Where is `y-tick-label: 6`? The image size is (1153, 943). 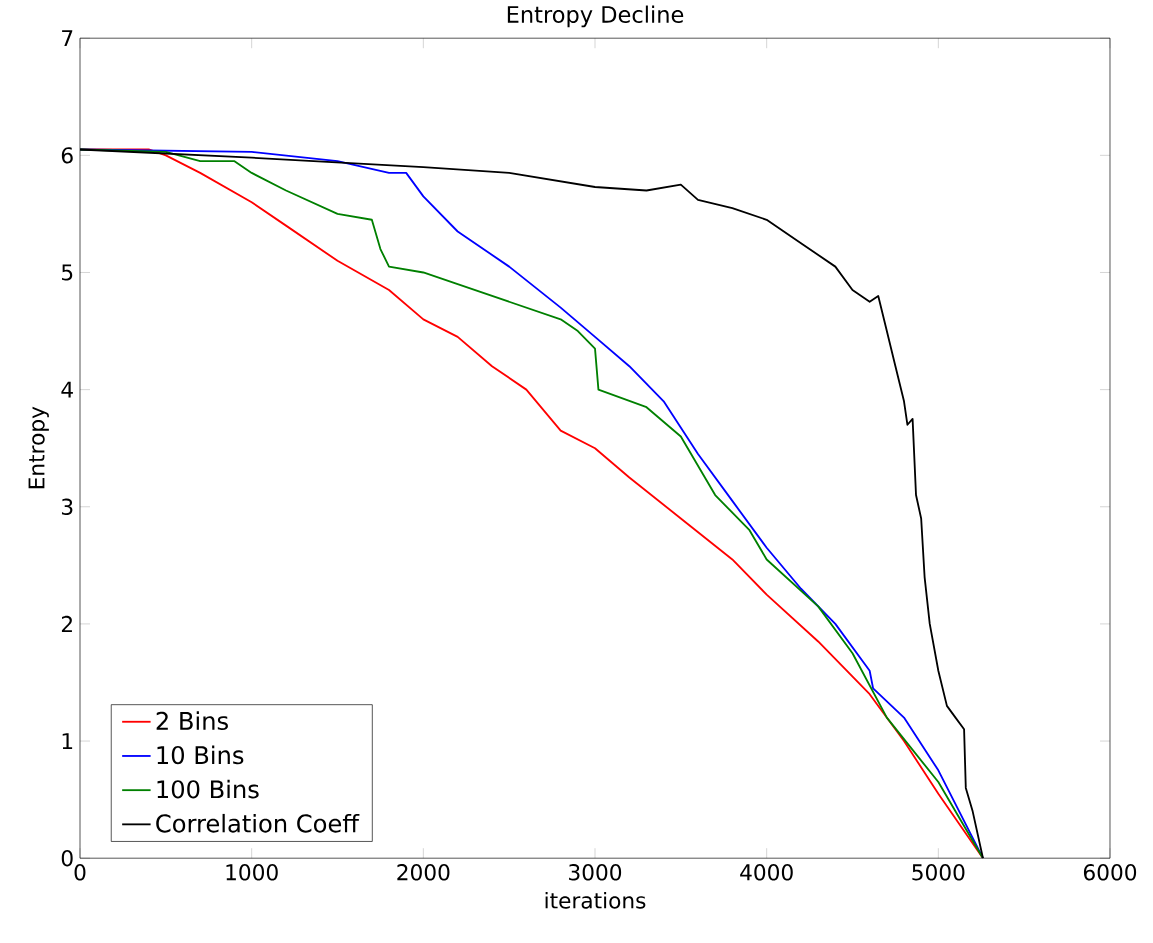
y-tick-label: 6 is located at coordinates (67, 155).